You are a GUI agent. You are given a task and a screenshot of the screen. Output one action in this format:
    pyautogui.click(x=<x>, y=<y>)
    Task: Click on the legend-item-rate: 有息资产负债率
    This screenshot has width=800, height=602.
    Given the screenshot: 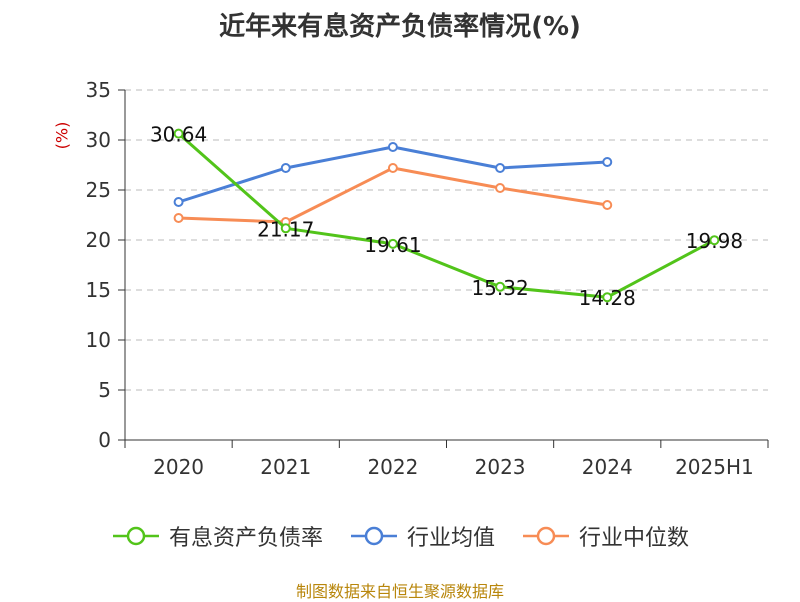 What is the action you would take?
    pyautogui.click(x=217, y=536)
    